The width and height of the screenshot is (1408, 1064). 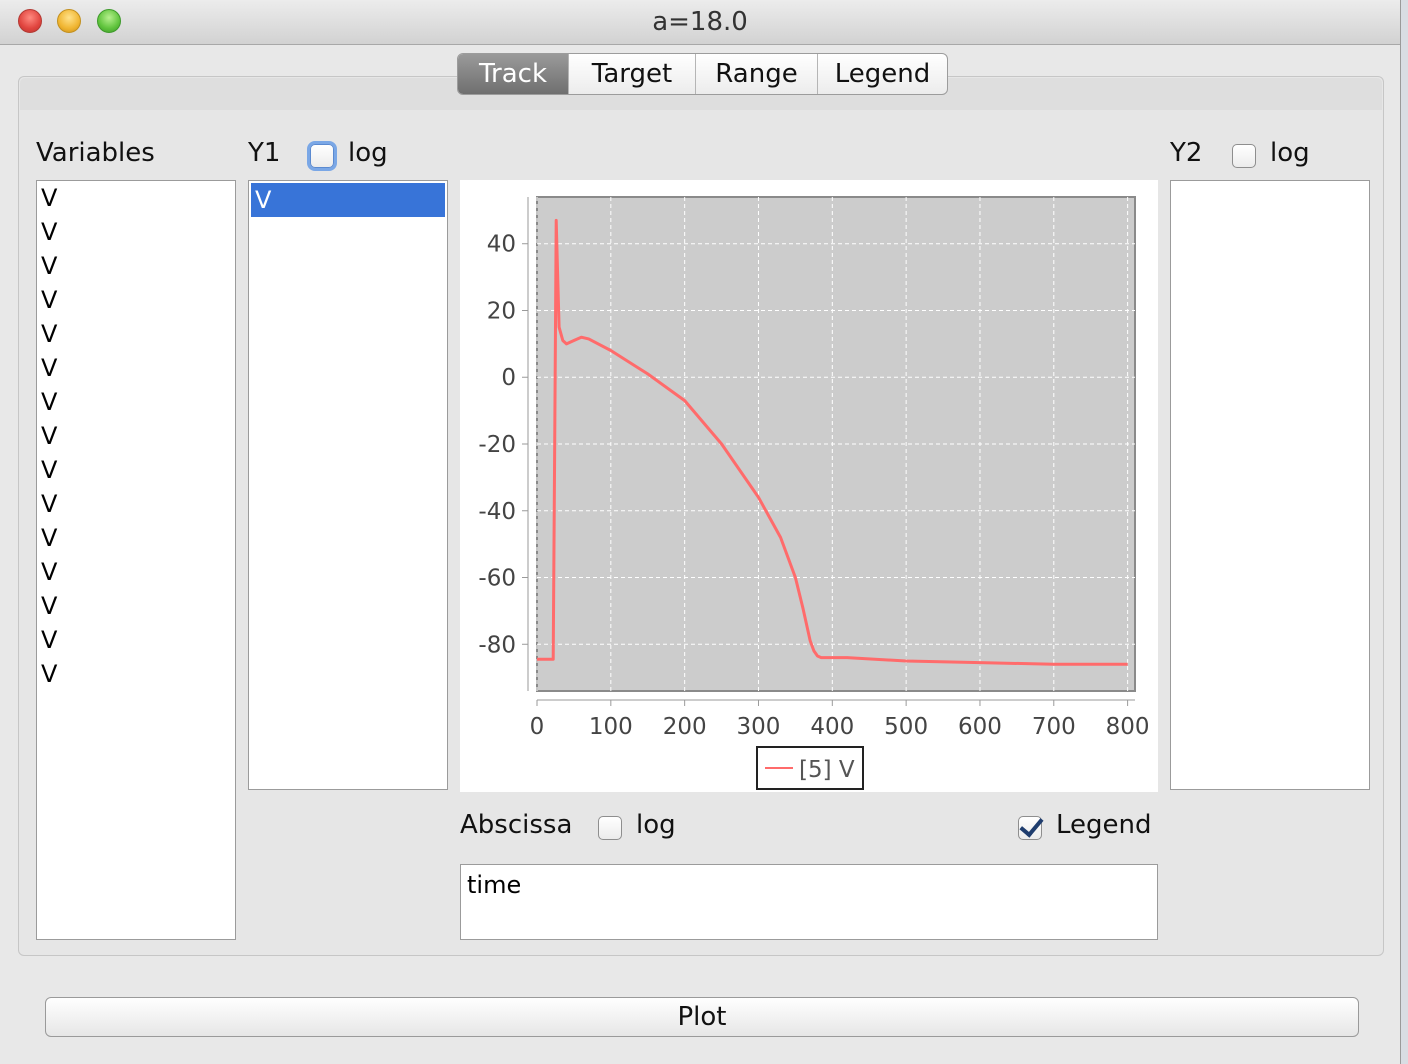 What do you see at coordinates (69, 21) in the screenshot?
I see `minimize-window-button` at bounding box center [69, 21].